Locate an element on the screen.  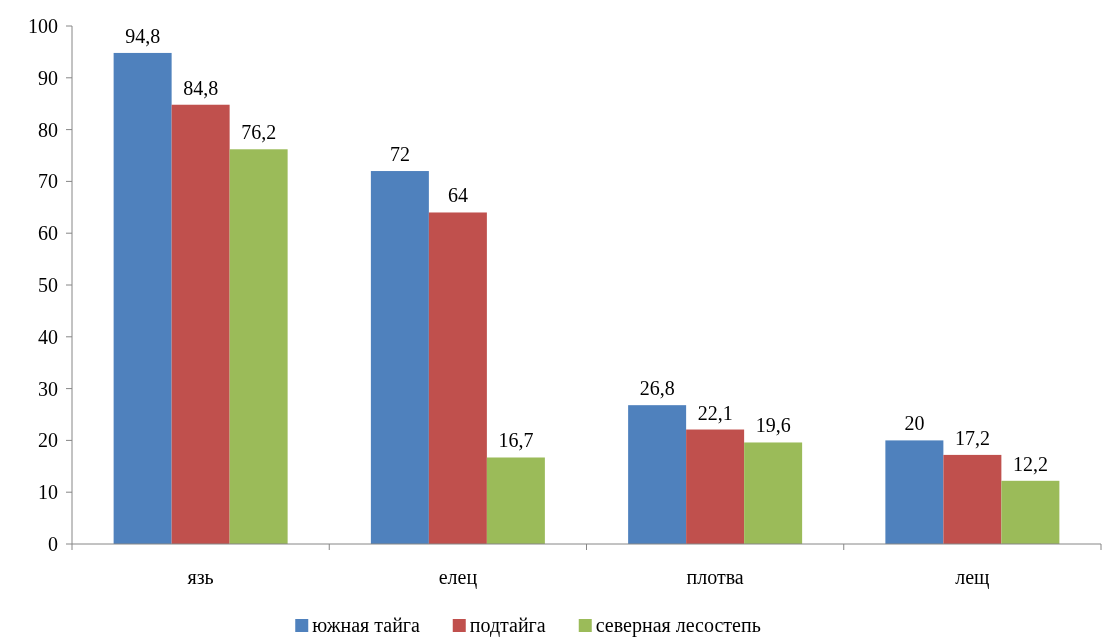
data-label: 64 is located at coordinates (457, 195).